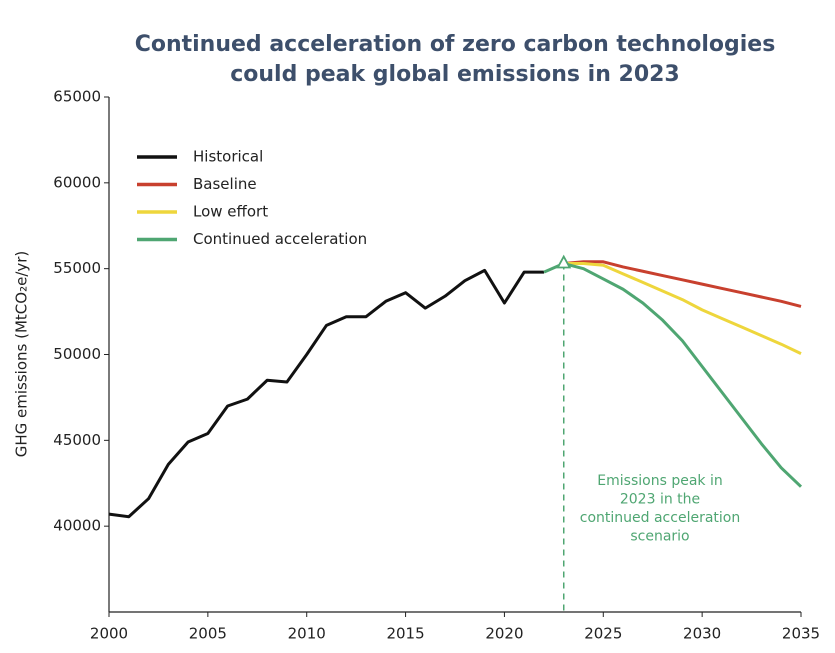  What do you see at coordinates (307, 634) in the screenshot?
I see `x-tick-label: 2010` at bounding box center [307, 634].